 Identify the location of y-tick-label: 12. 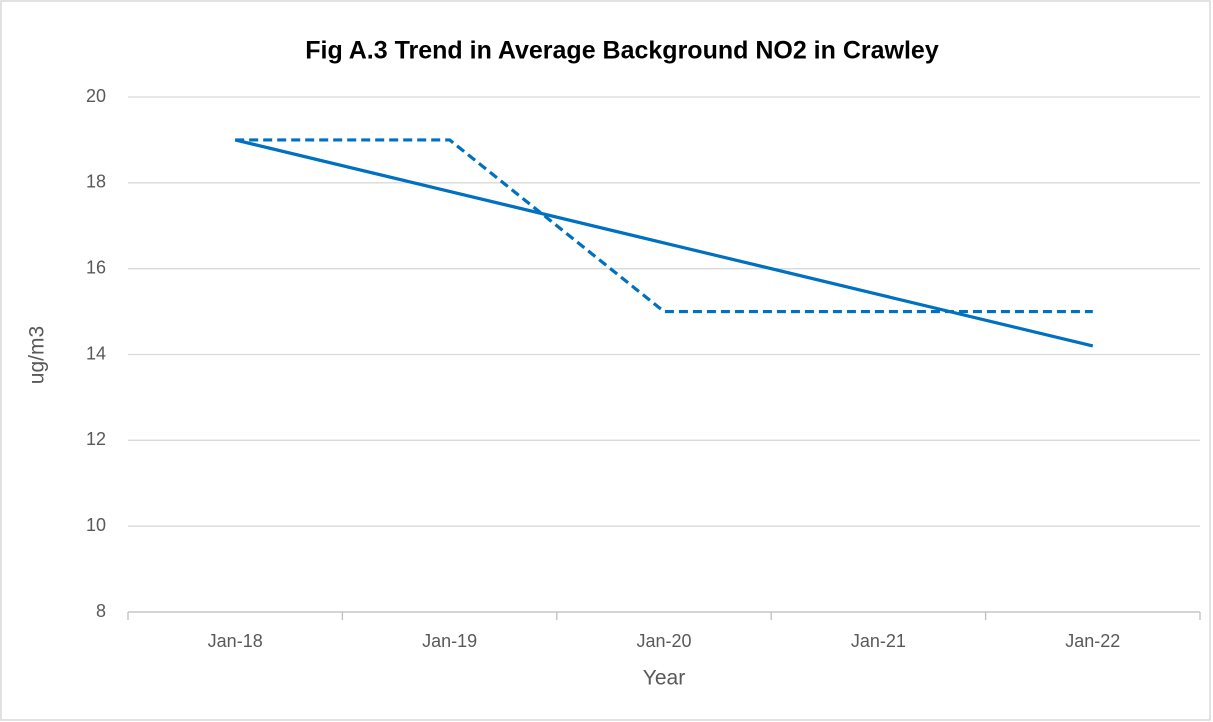
(96, 439).